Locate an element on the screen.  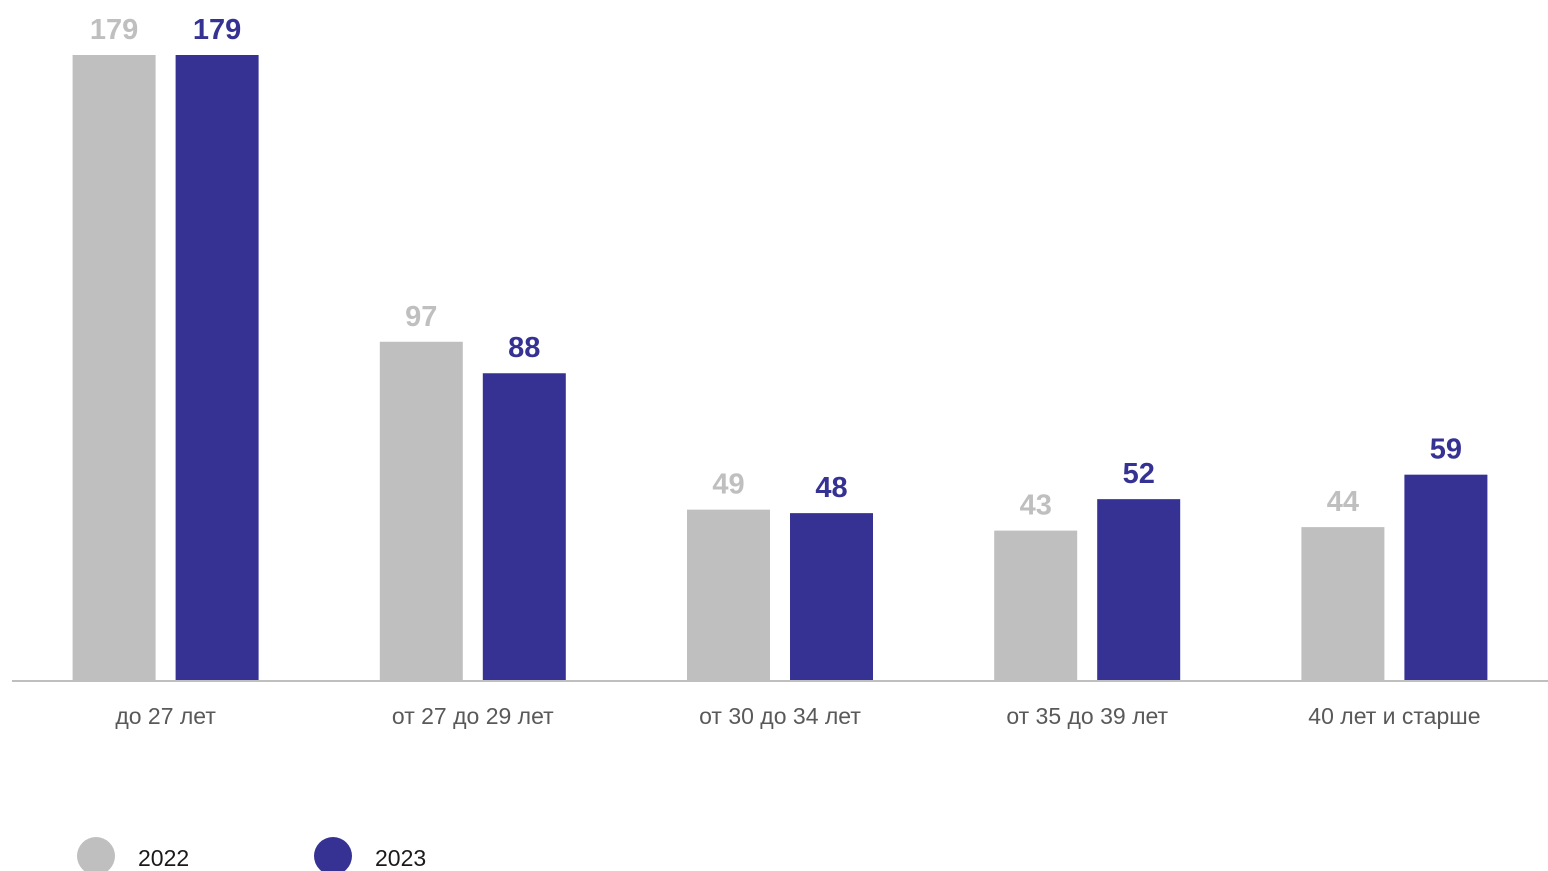
value-label-2022-5: 44 is located at coordinates (1343, 502).